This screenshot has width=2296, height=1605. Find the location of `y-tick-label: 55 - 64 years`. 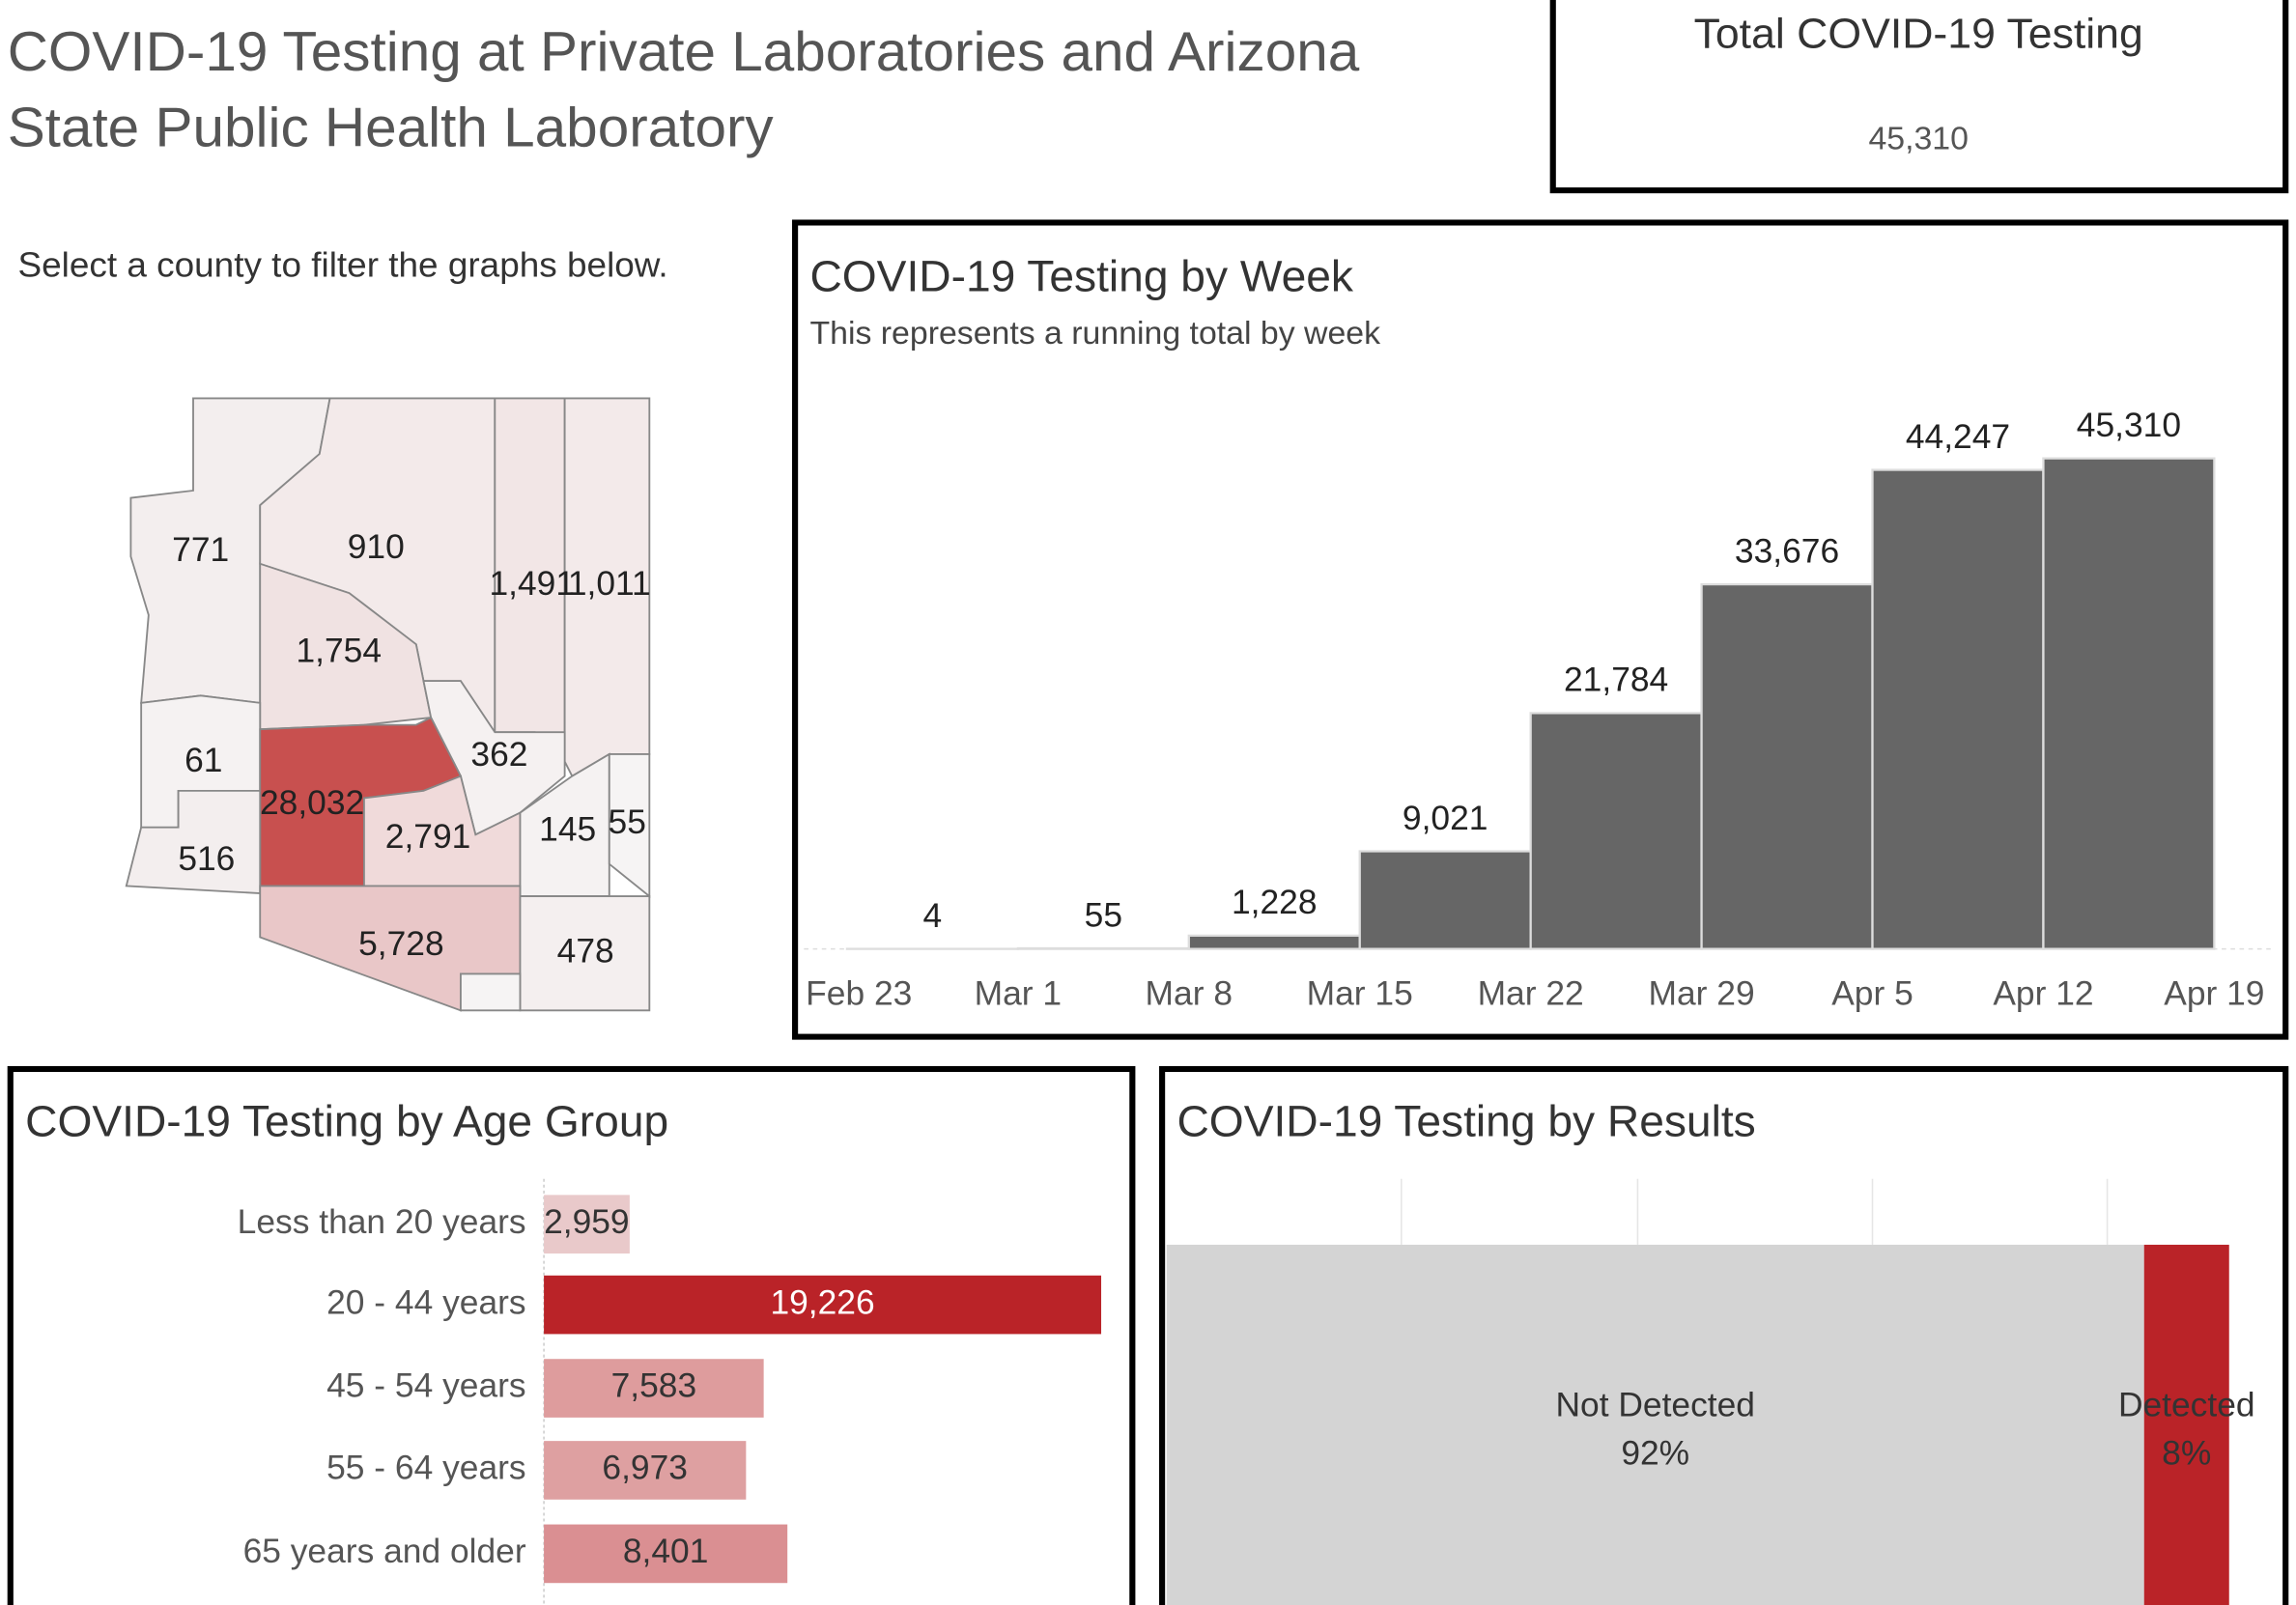

y-tick-label: 55 - 64 years is located at coordinates (425, 1468).